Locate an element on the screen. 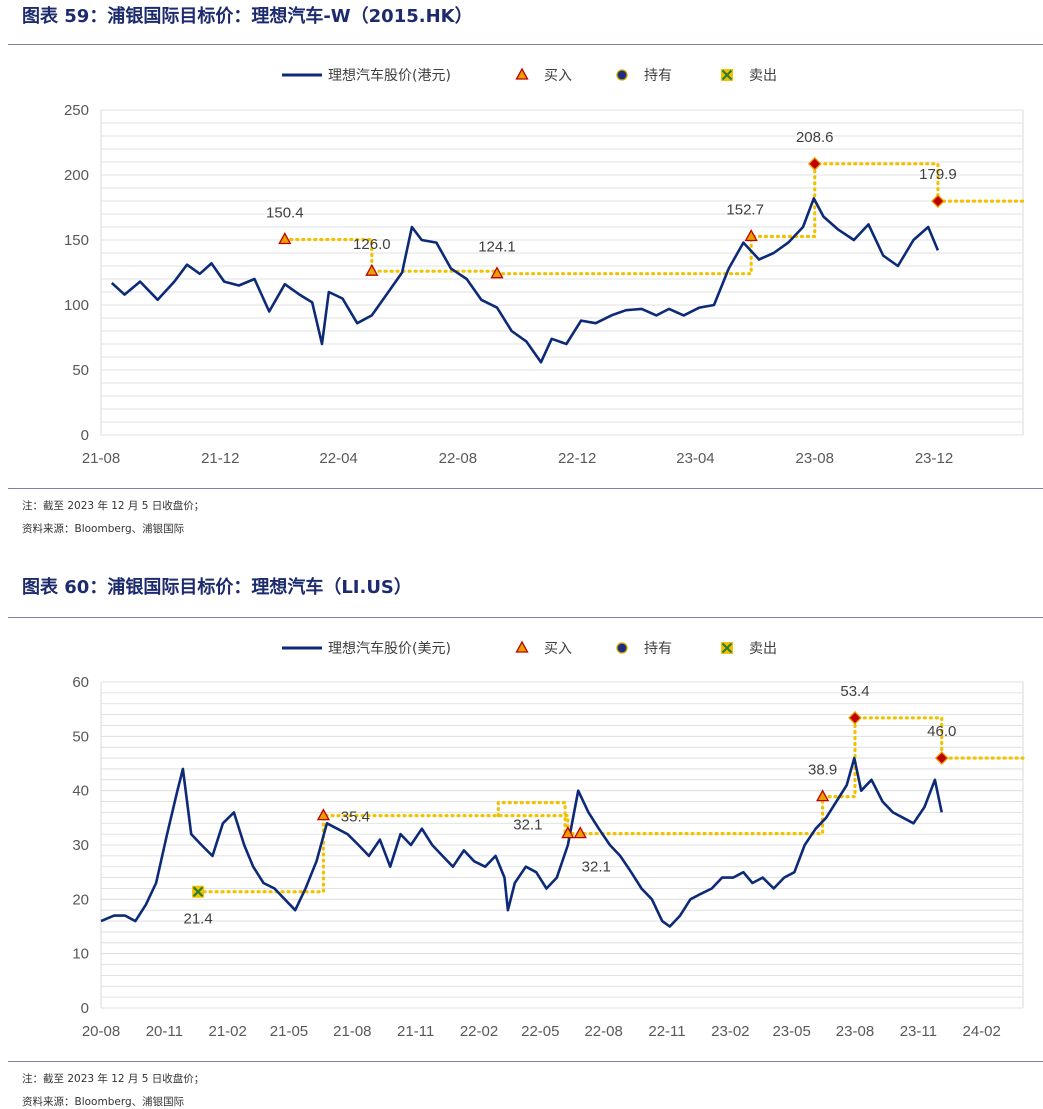  y-axis: 0 10 20 30 40 50 60 is located at coordinates (80, 845).